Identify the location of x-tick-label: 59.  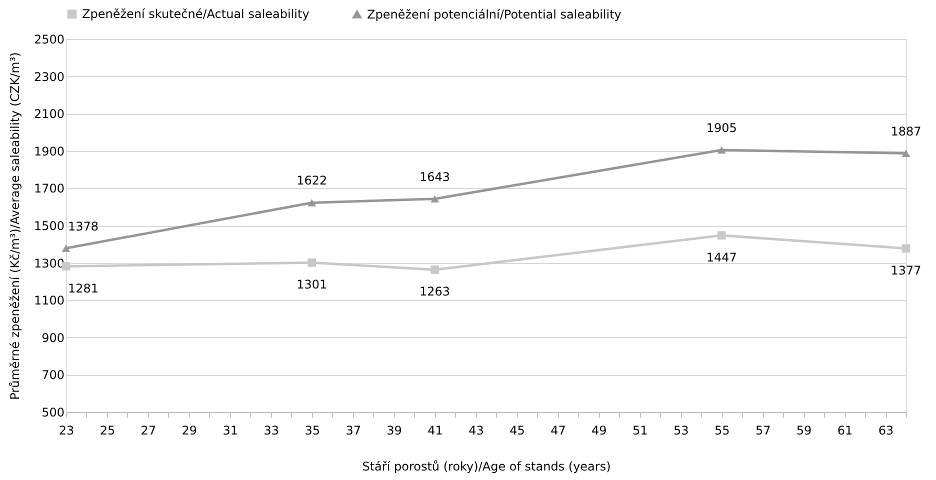
(804, 431).